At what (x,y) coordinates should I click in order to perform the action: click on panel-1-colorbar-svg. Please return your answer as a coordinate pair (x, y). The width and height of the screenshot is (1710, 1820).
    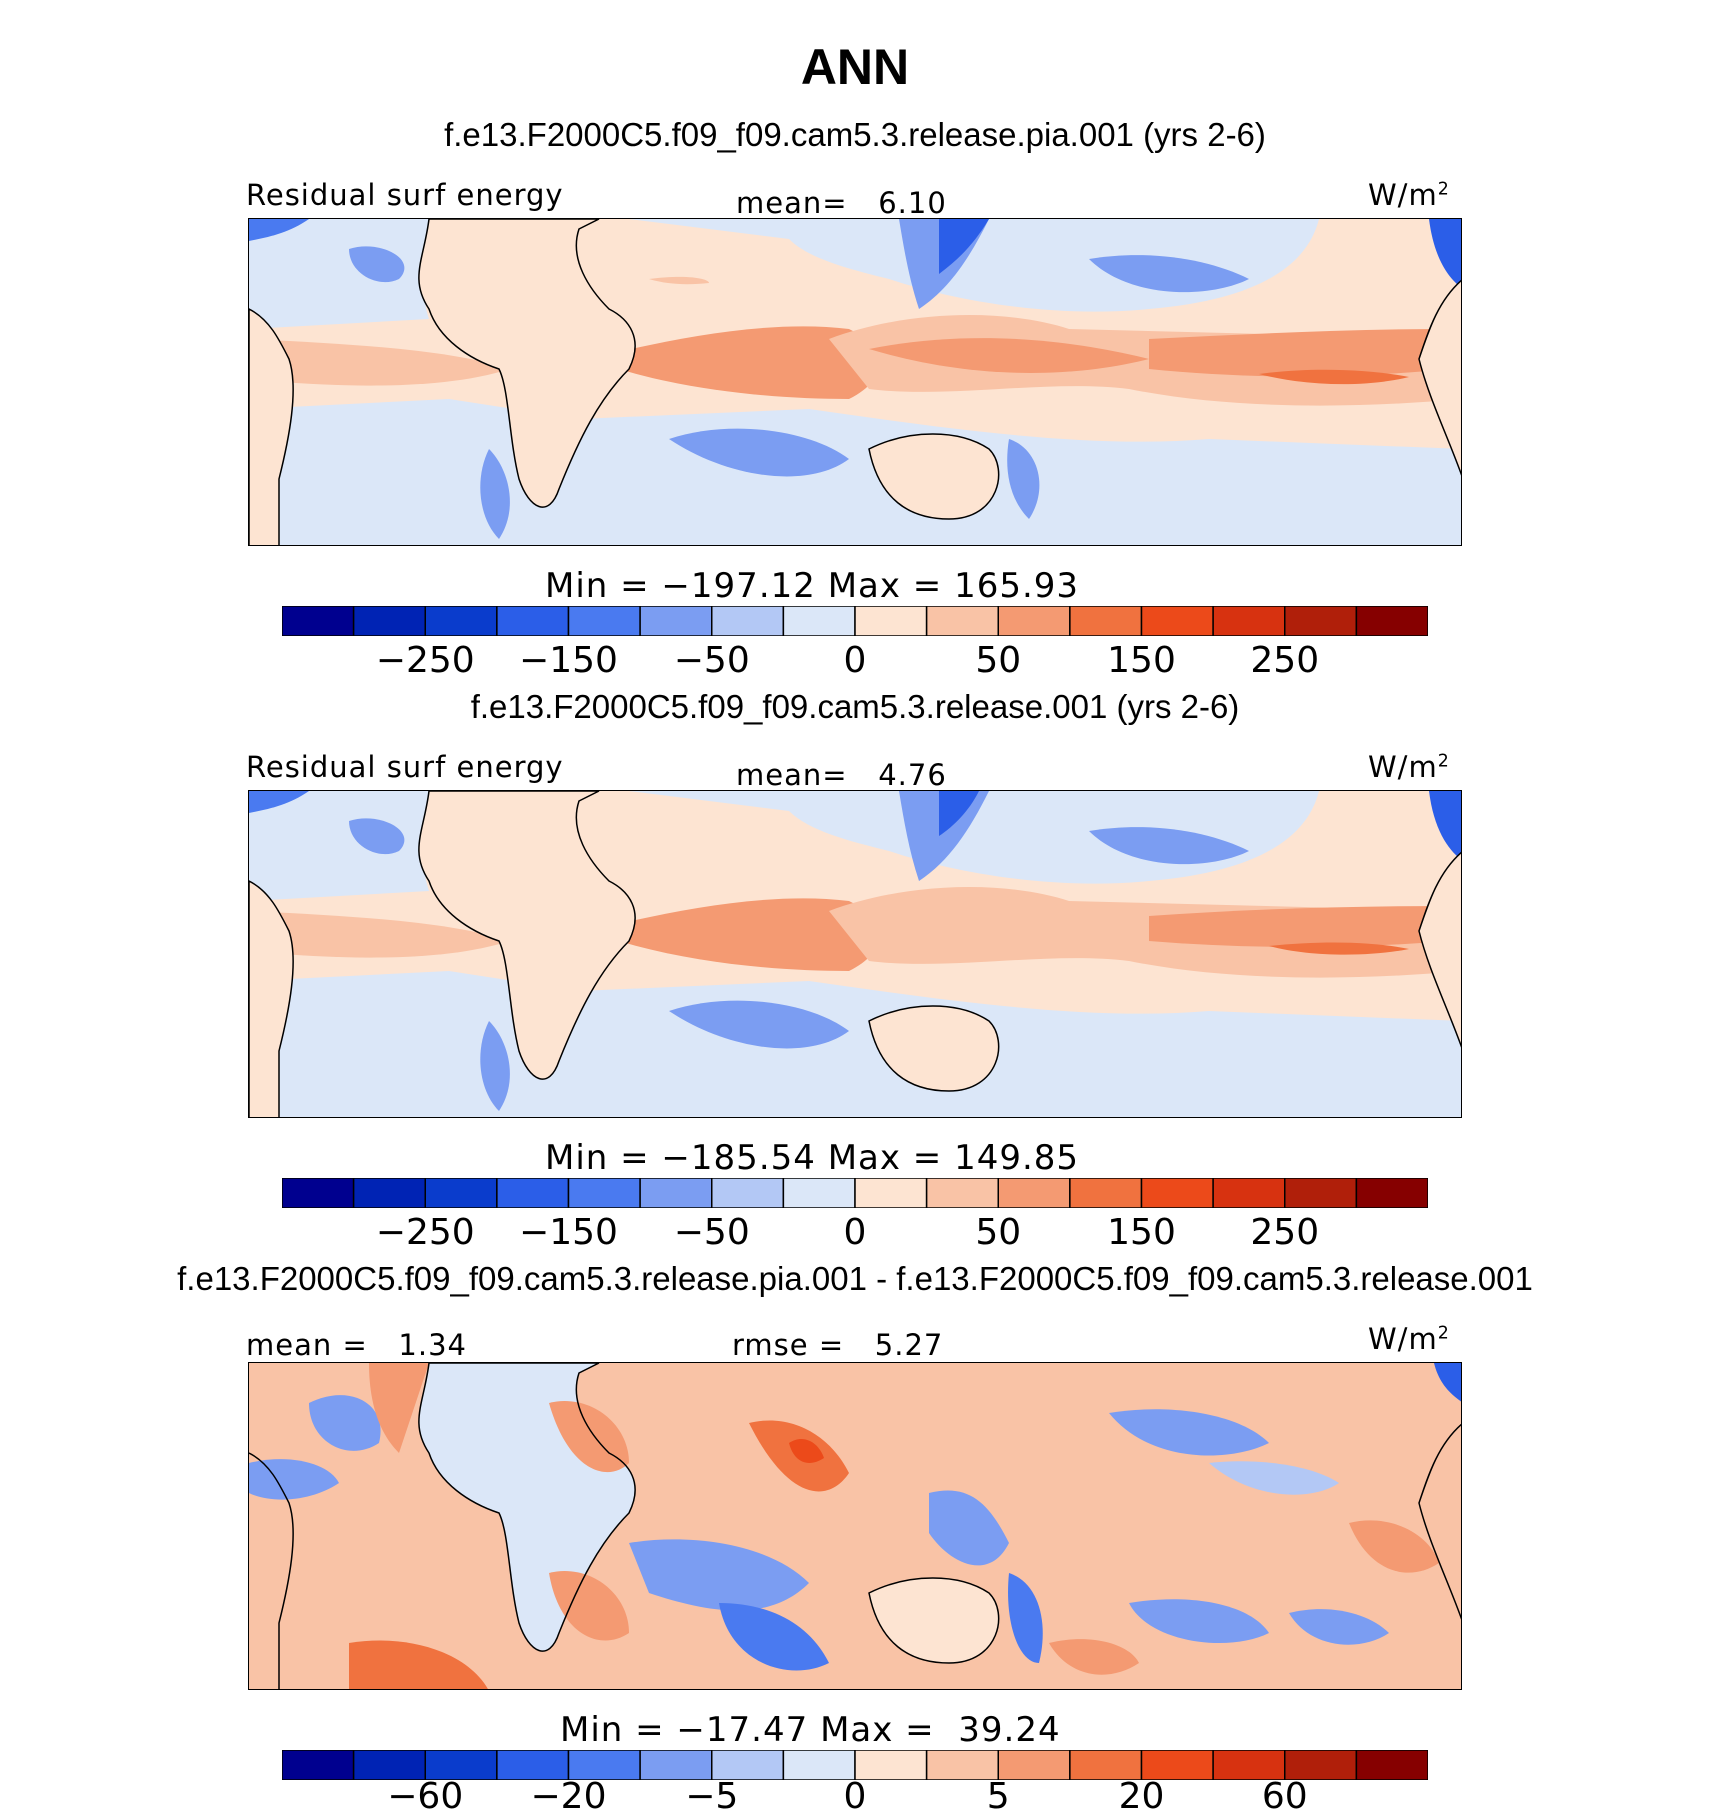
    Looking at the image, I should click on (855, 621).